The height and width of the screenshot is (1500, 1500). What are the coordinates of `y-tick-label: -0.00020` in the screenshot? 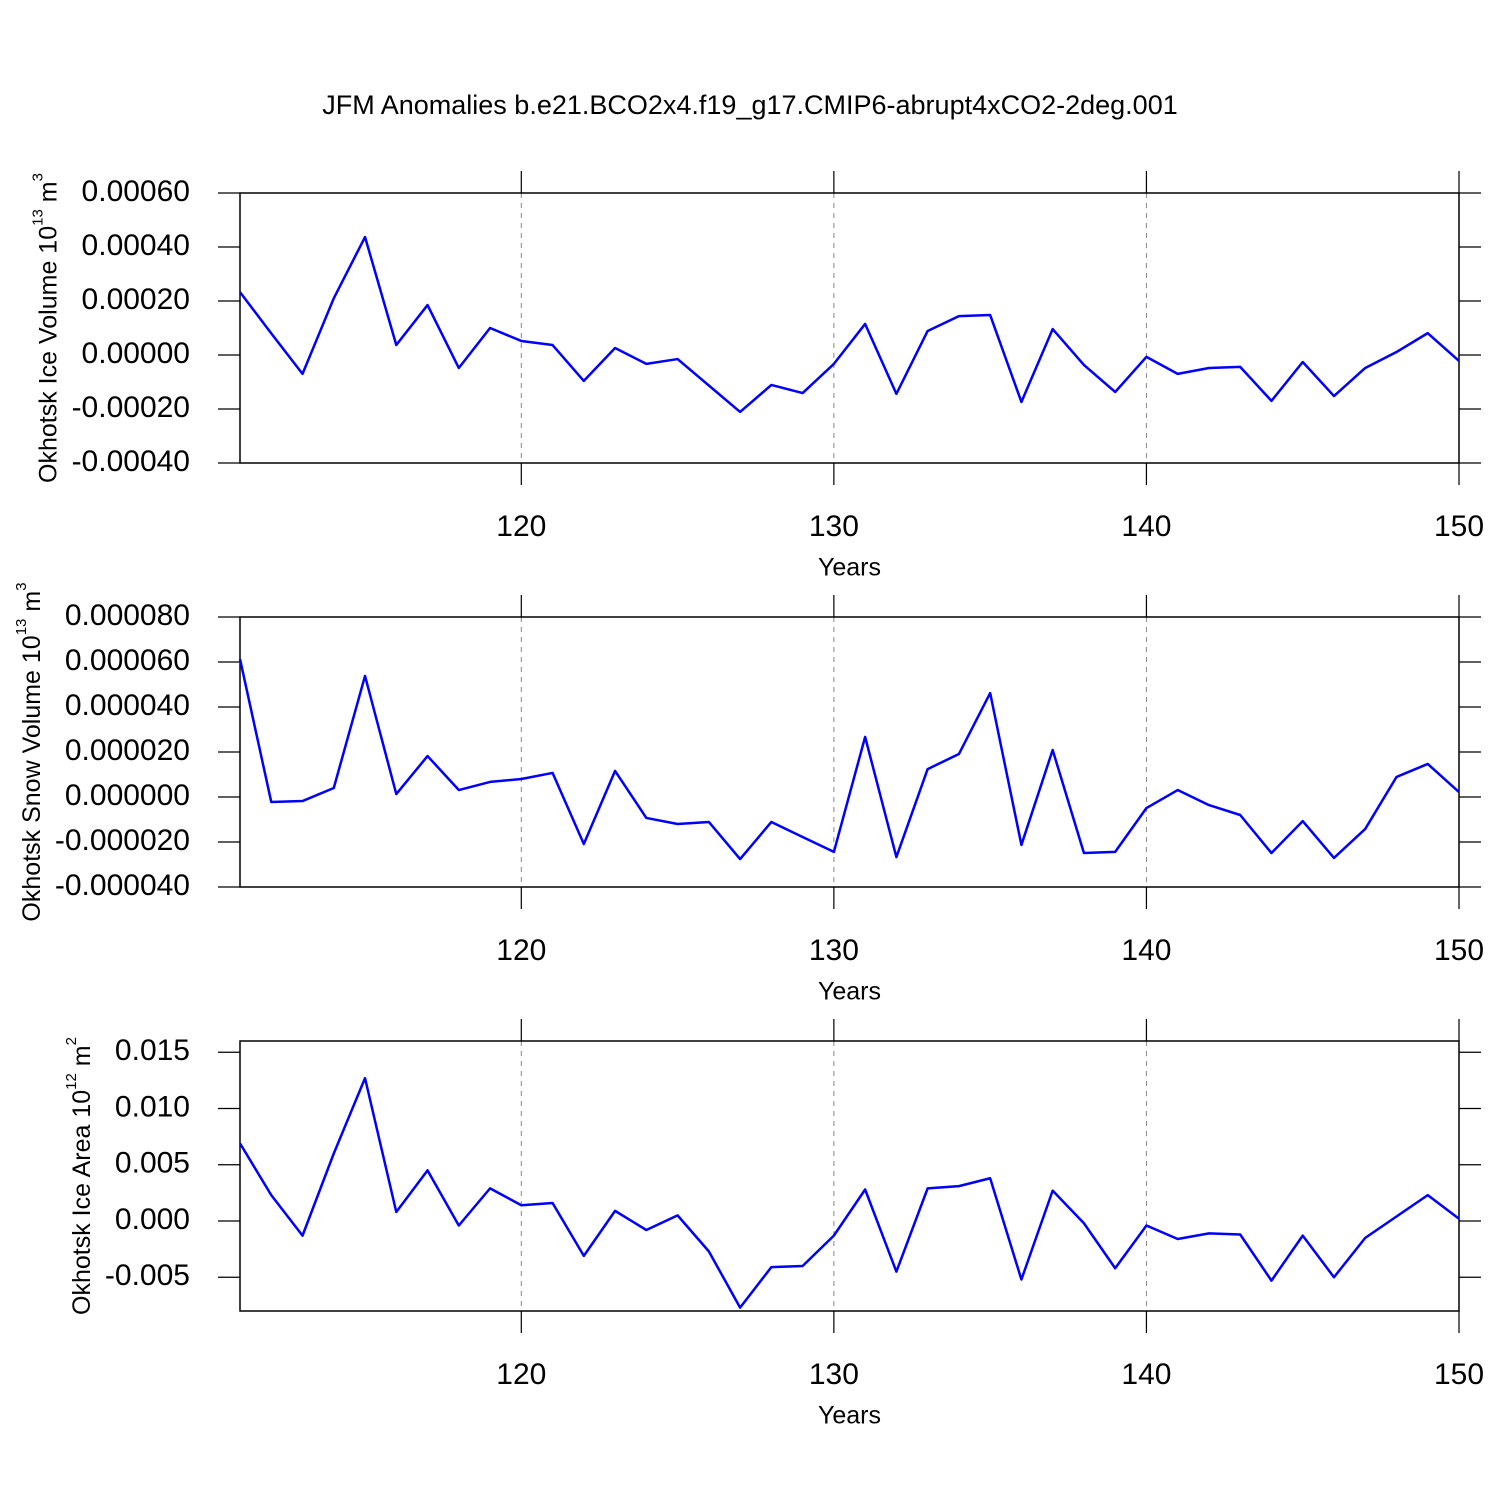 It's located at (131, 407).